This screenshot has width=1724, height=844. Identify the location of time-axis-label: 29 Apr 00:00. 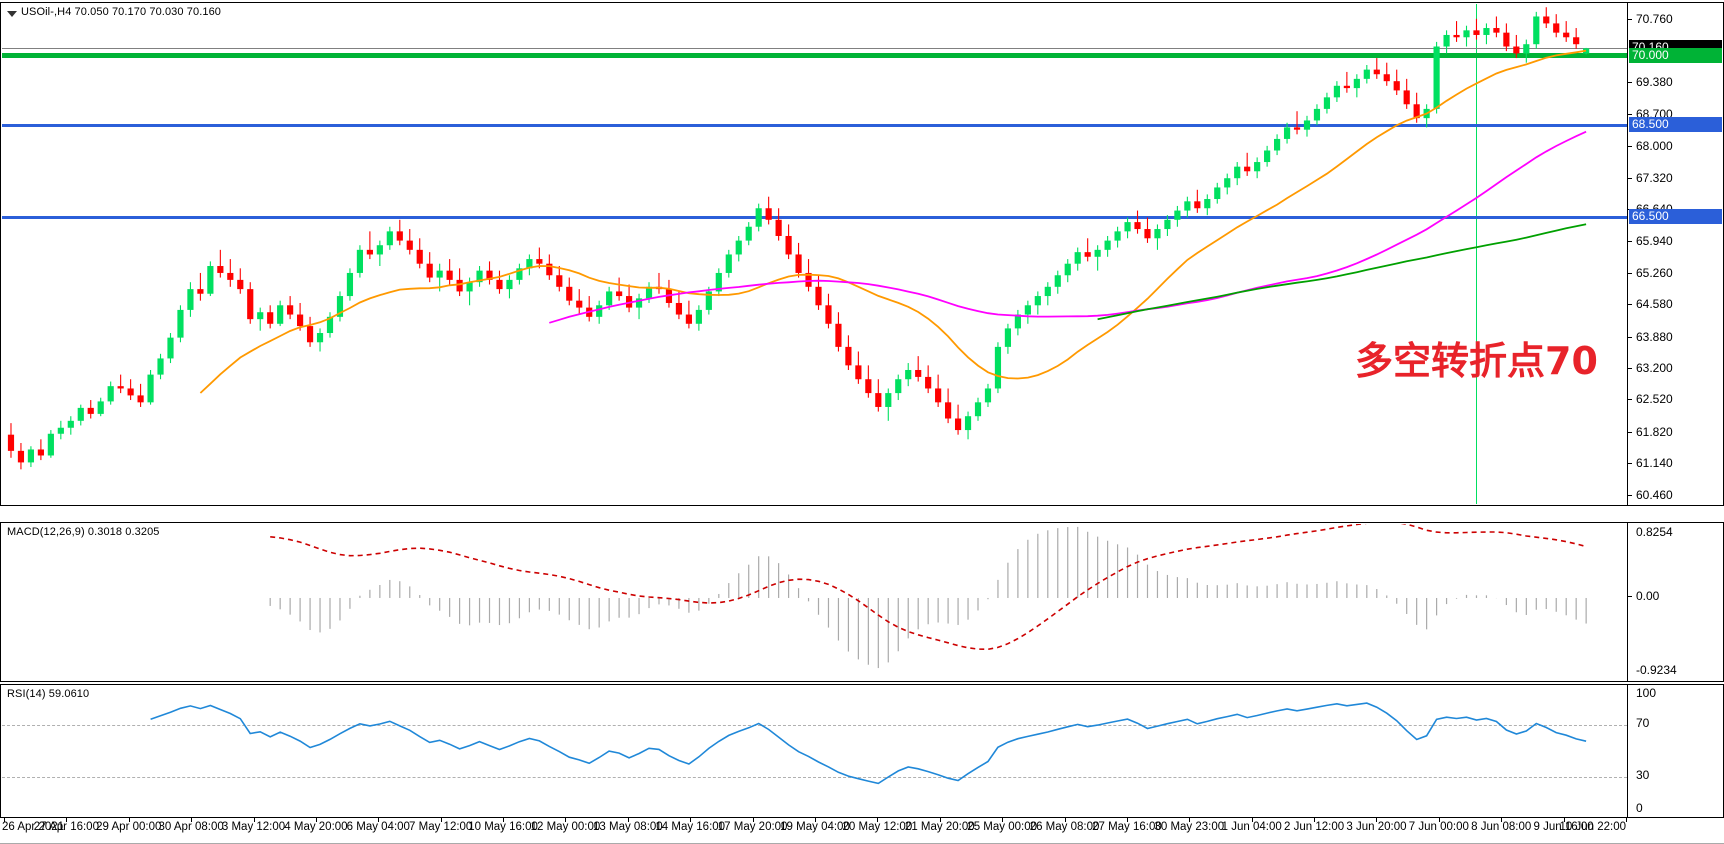
(129, 827).